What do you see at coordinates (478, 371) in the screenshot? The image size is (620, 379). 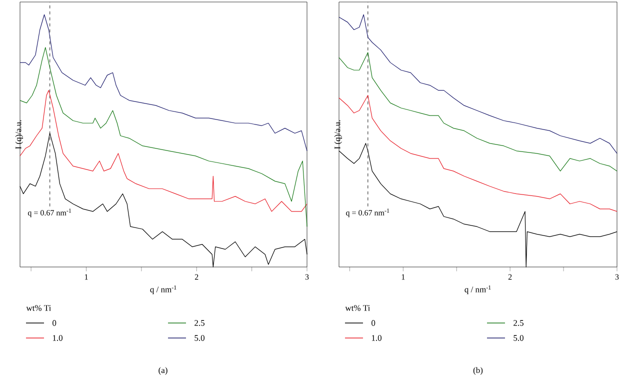 I see `text: (b)` at bounding box center [478, 371].